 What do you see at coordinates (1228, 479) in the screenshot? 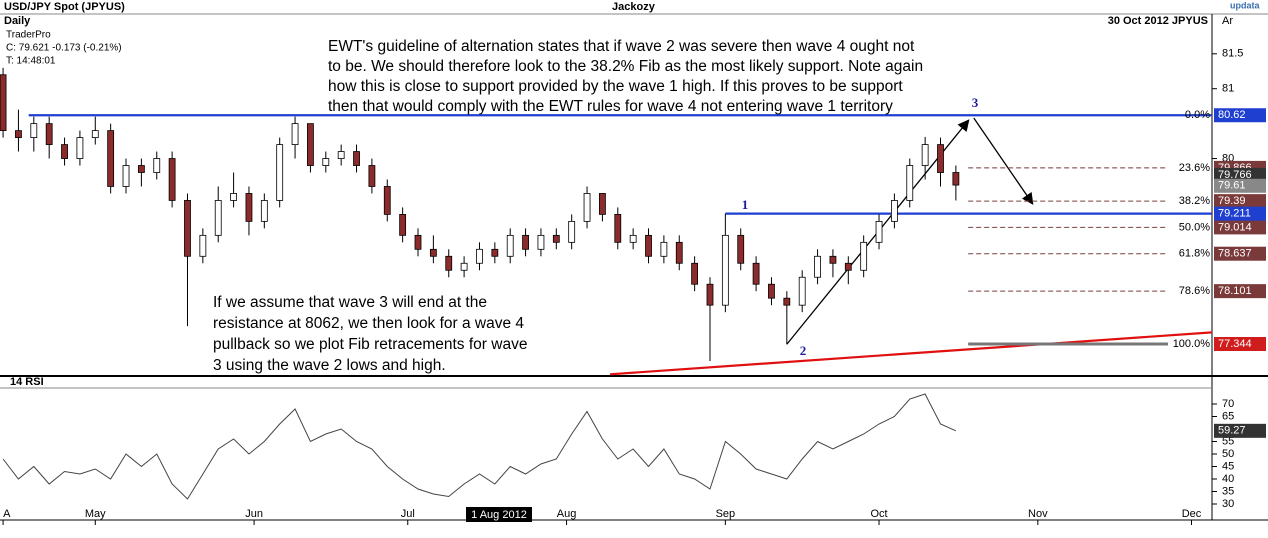
I see `y-tick-label: 40` at bounding box center [1228, 479].